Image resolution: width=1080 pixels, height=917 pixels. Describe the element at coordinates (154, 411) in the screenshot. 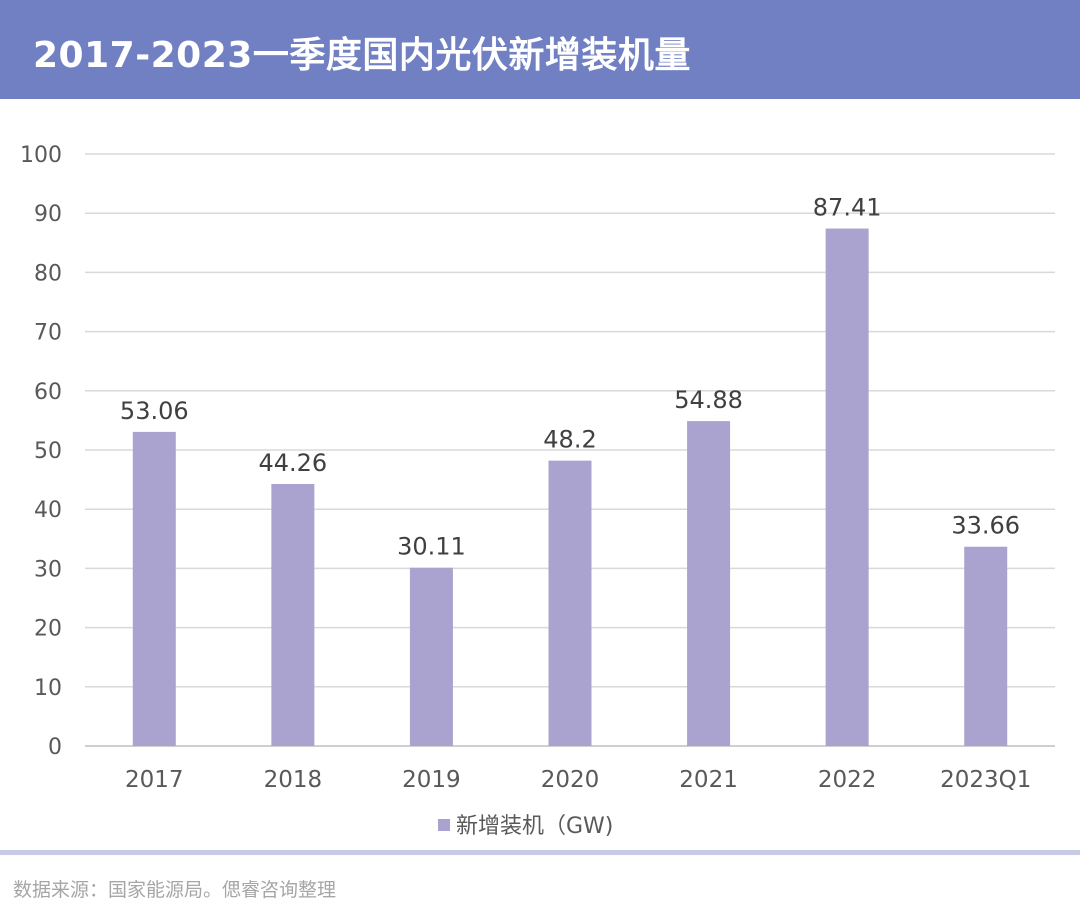

I see `data-label: 53.06` at that location.